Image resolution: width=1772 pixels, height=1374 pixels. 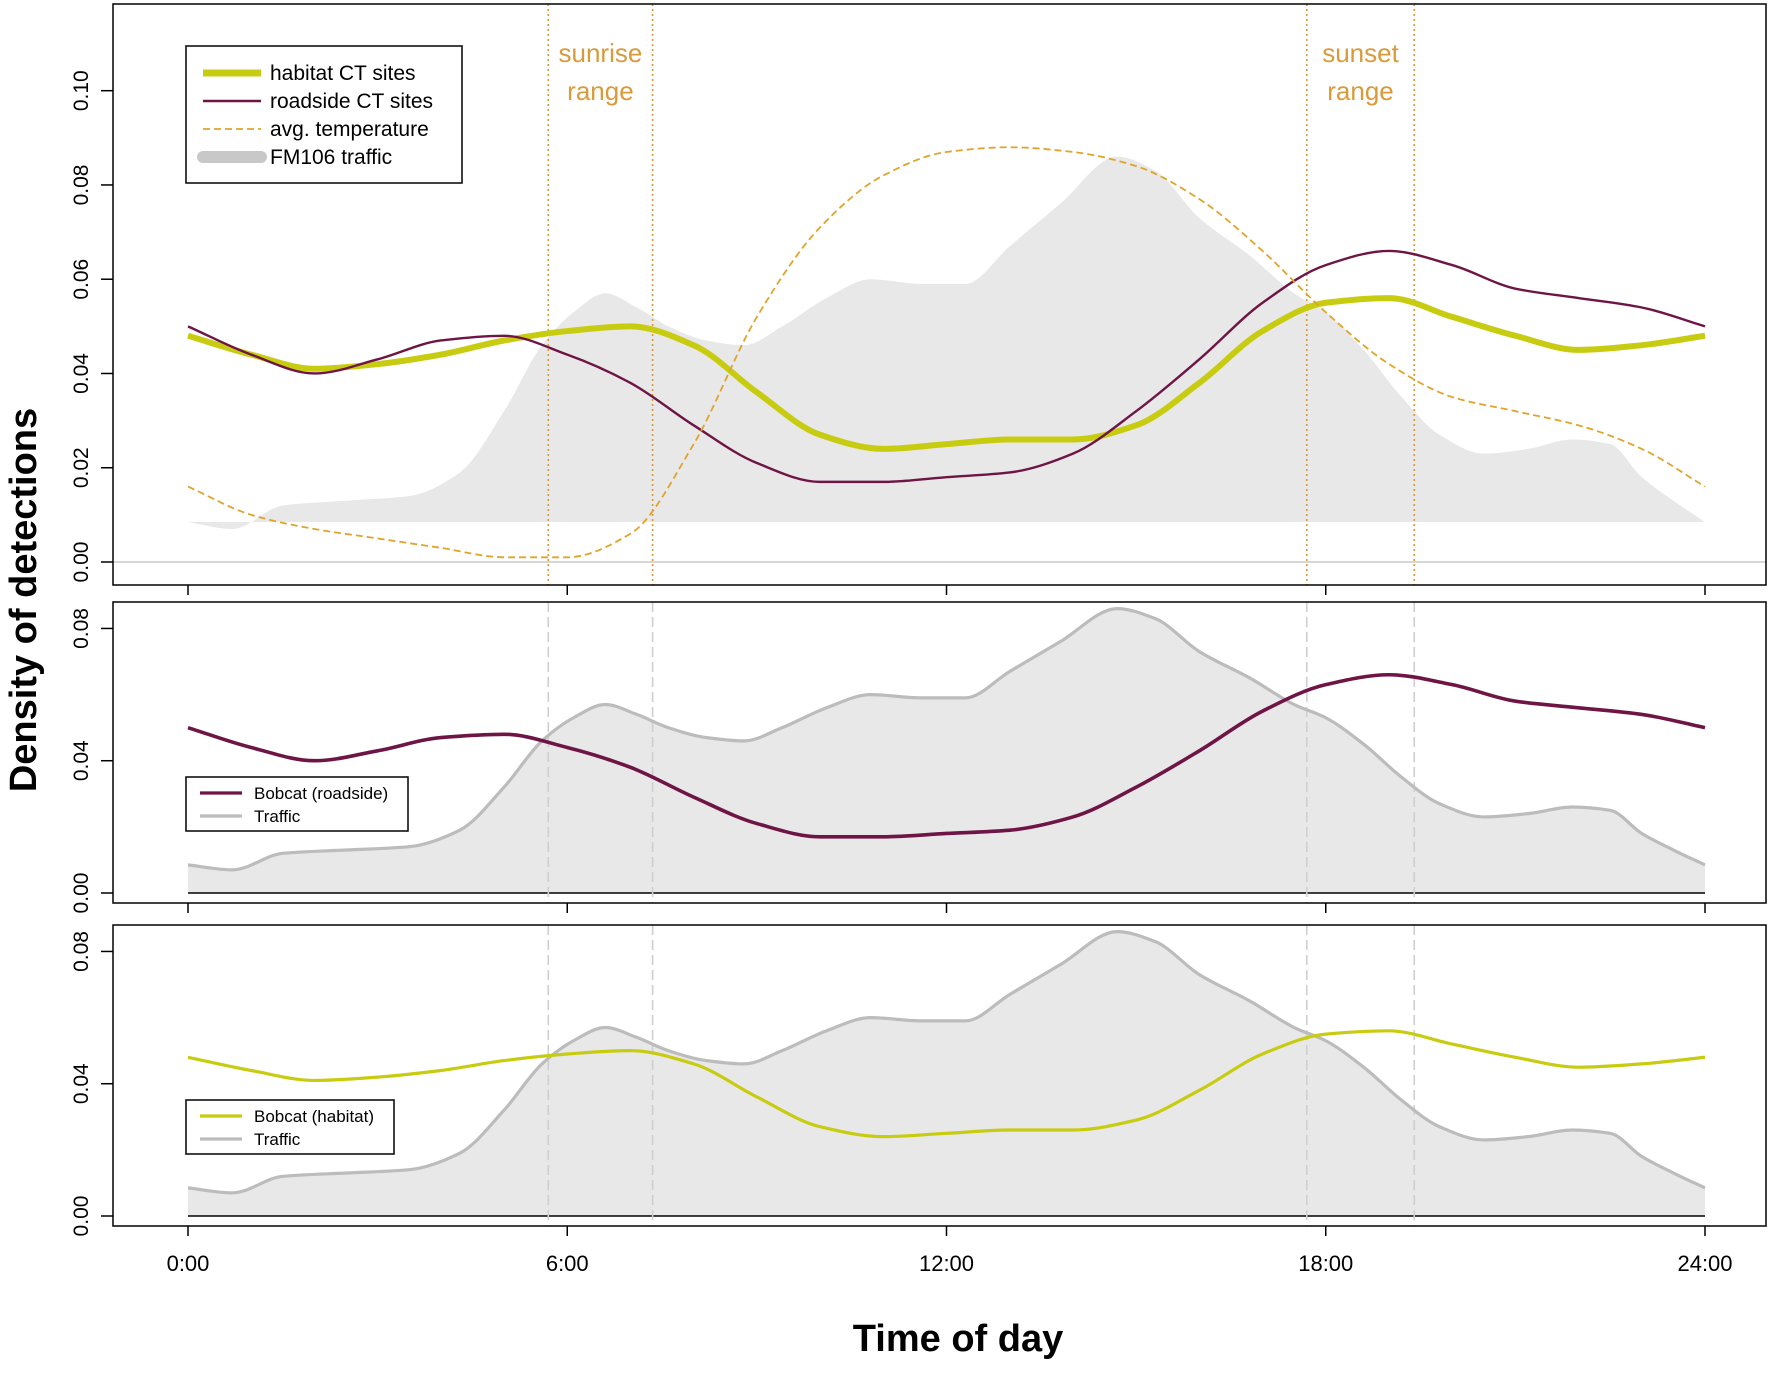 What do you see at coordinates (1360, 53) in the screenshot?
I see `annotation-1-line-0: sunset` at bounding box center [1360, 53].